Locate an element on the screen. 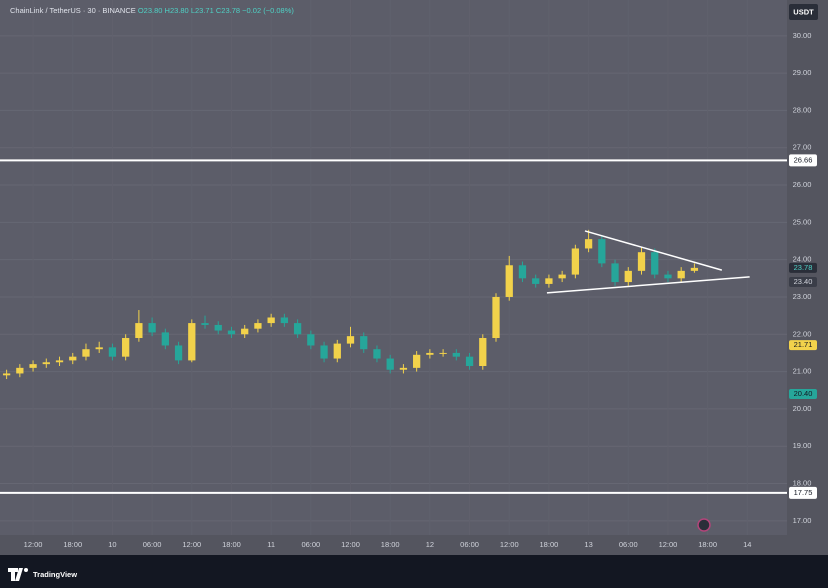 The image size is (828, 588). high: H23.80 is located at coordinates (177, 10).